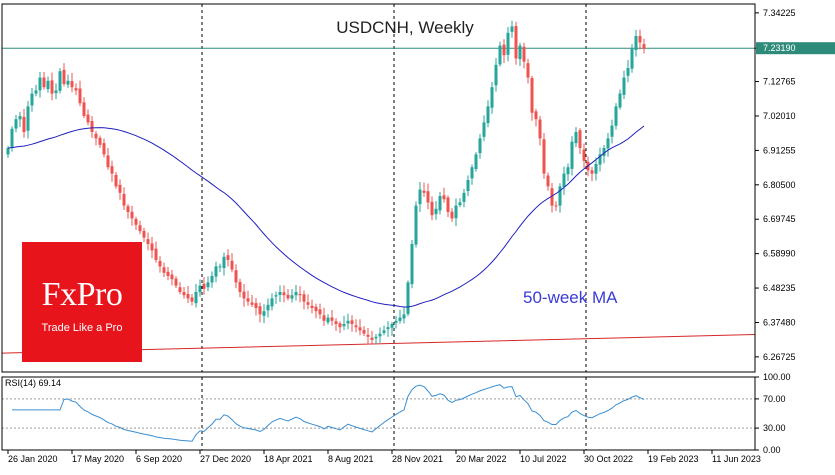  I want to click on price-y-tick-label: 6.48235, so click(779, 288).